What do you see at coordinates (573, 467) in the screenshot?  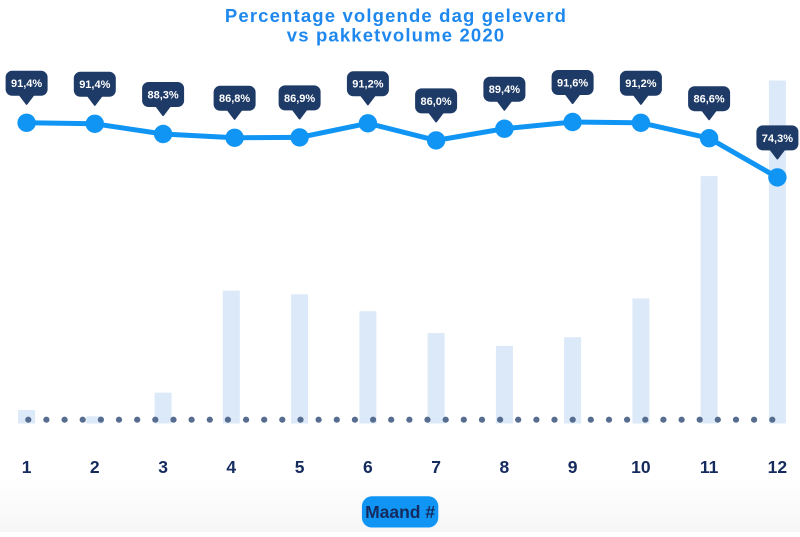 I see `svg-text: 9` at bounding box center [573, 467].